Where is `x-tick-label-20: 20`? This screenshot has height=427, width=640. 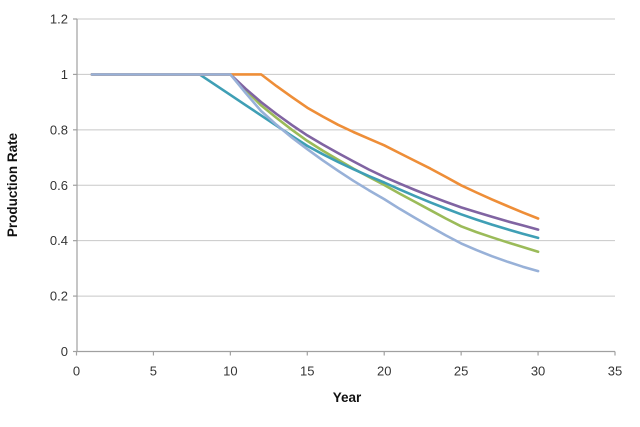 x-tick-label-20: 20 is located at coordinates (384, 371).